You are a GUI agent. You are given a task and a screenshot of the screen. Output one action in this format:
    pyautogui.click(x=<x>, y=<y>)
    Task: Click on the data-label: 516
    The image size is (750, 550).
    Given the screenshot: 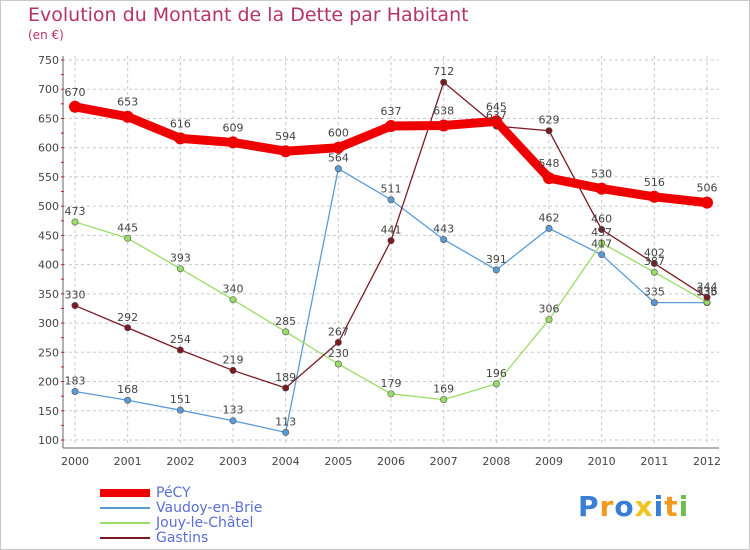 What is the action you would take?
    pyautogui.click(x=654, y=182)
    